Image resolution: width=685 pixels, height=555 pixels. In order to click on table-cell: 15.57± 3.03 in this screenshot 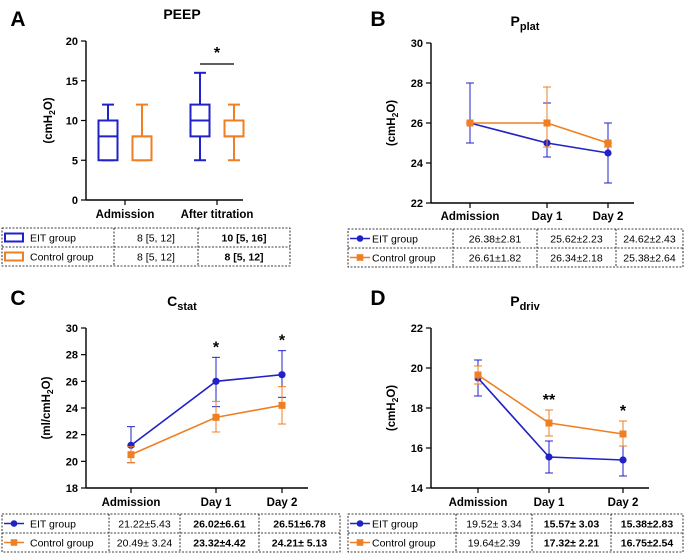, I will do `click(572, 525)`.